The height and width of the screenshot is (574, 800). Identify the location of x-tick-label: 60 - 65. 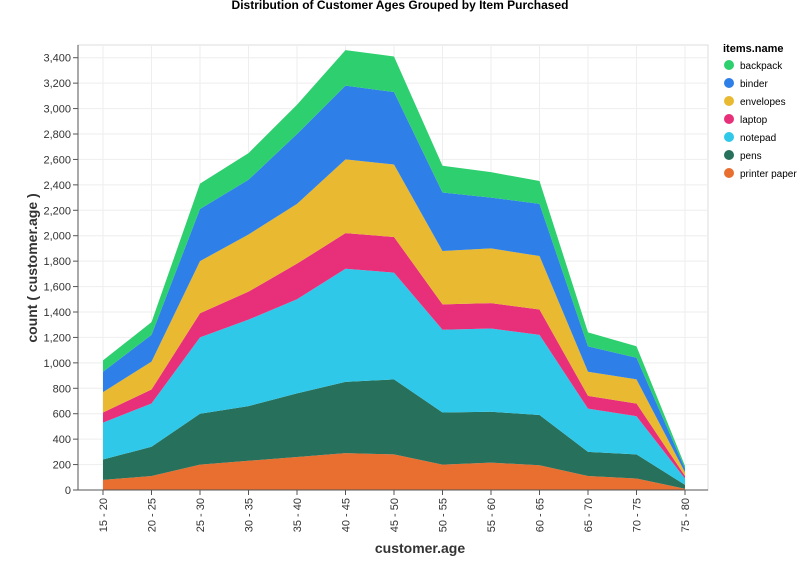
(541, 515).